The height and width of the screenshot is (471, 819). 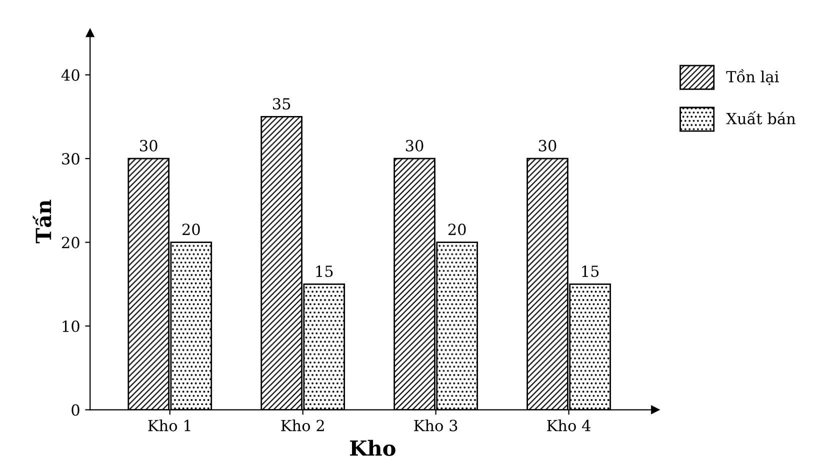 What do you see at coordinates (71, 326) in the screenshot?
I see `y-tick-label: 10` at bounding box center [71, 326].